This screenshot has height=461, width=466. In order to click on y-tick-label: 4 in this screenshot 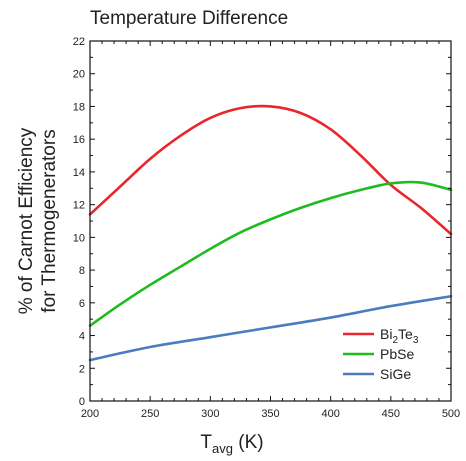, I will do `click(82, 337)`.